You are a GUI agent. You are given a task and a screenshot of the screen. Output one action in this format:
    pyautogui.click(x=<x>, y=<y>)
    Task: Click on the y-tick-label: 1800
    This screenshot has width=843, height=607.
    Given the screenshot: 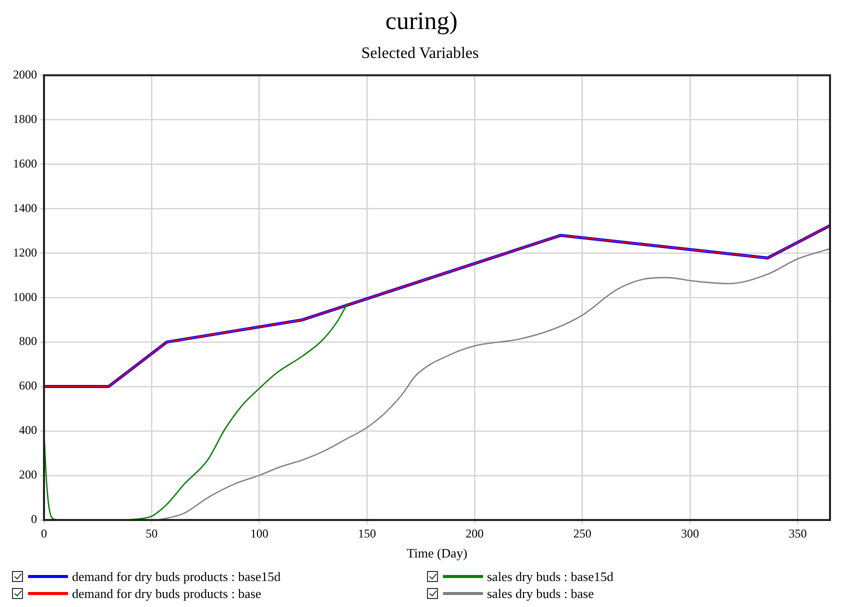 What is the action you would take?
    pyautogui.click(x=25, y=119)
    